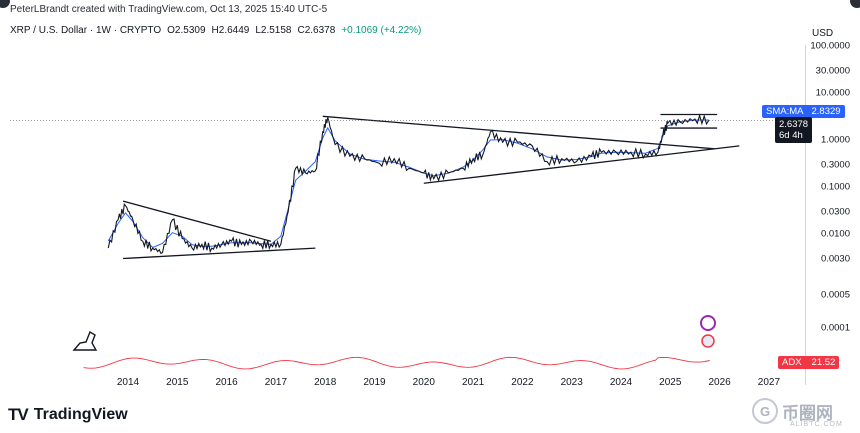  What do you see at coordinates (832, 71) in the screenshot?
I see `y-tick-label: 30.0000` at bounding box center [832, 71].